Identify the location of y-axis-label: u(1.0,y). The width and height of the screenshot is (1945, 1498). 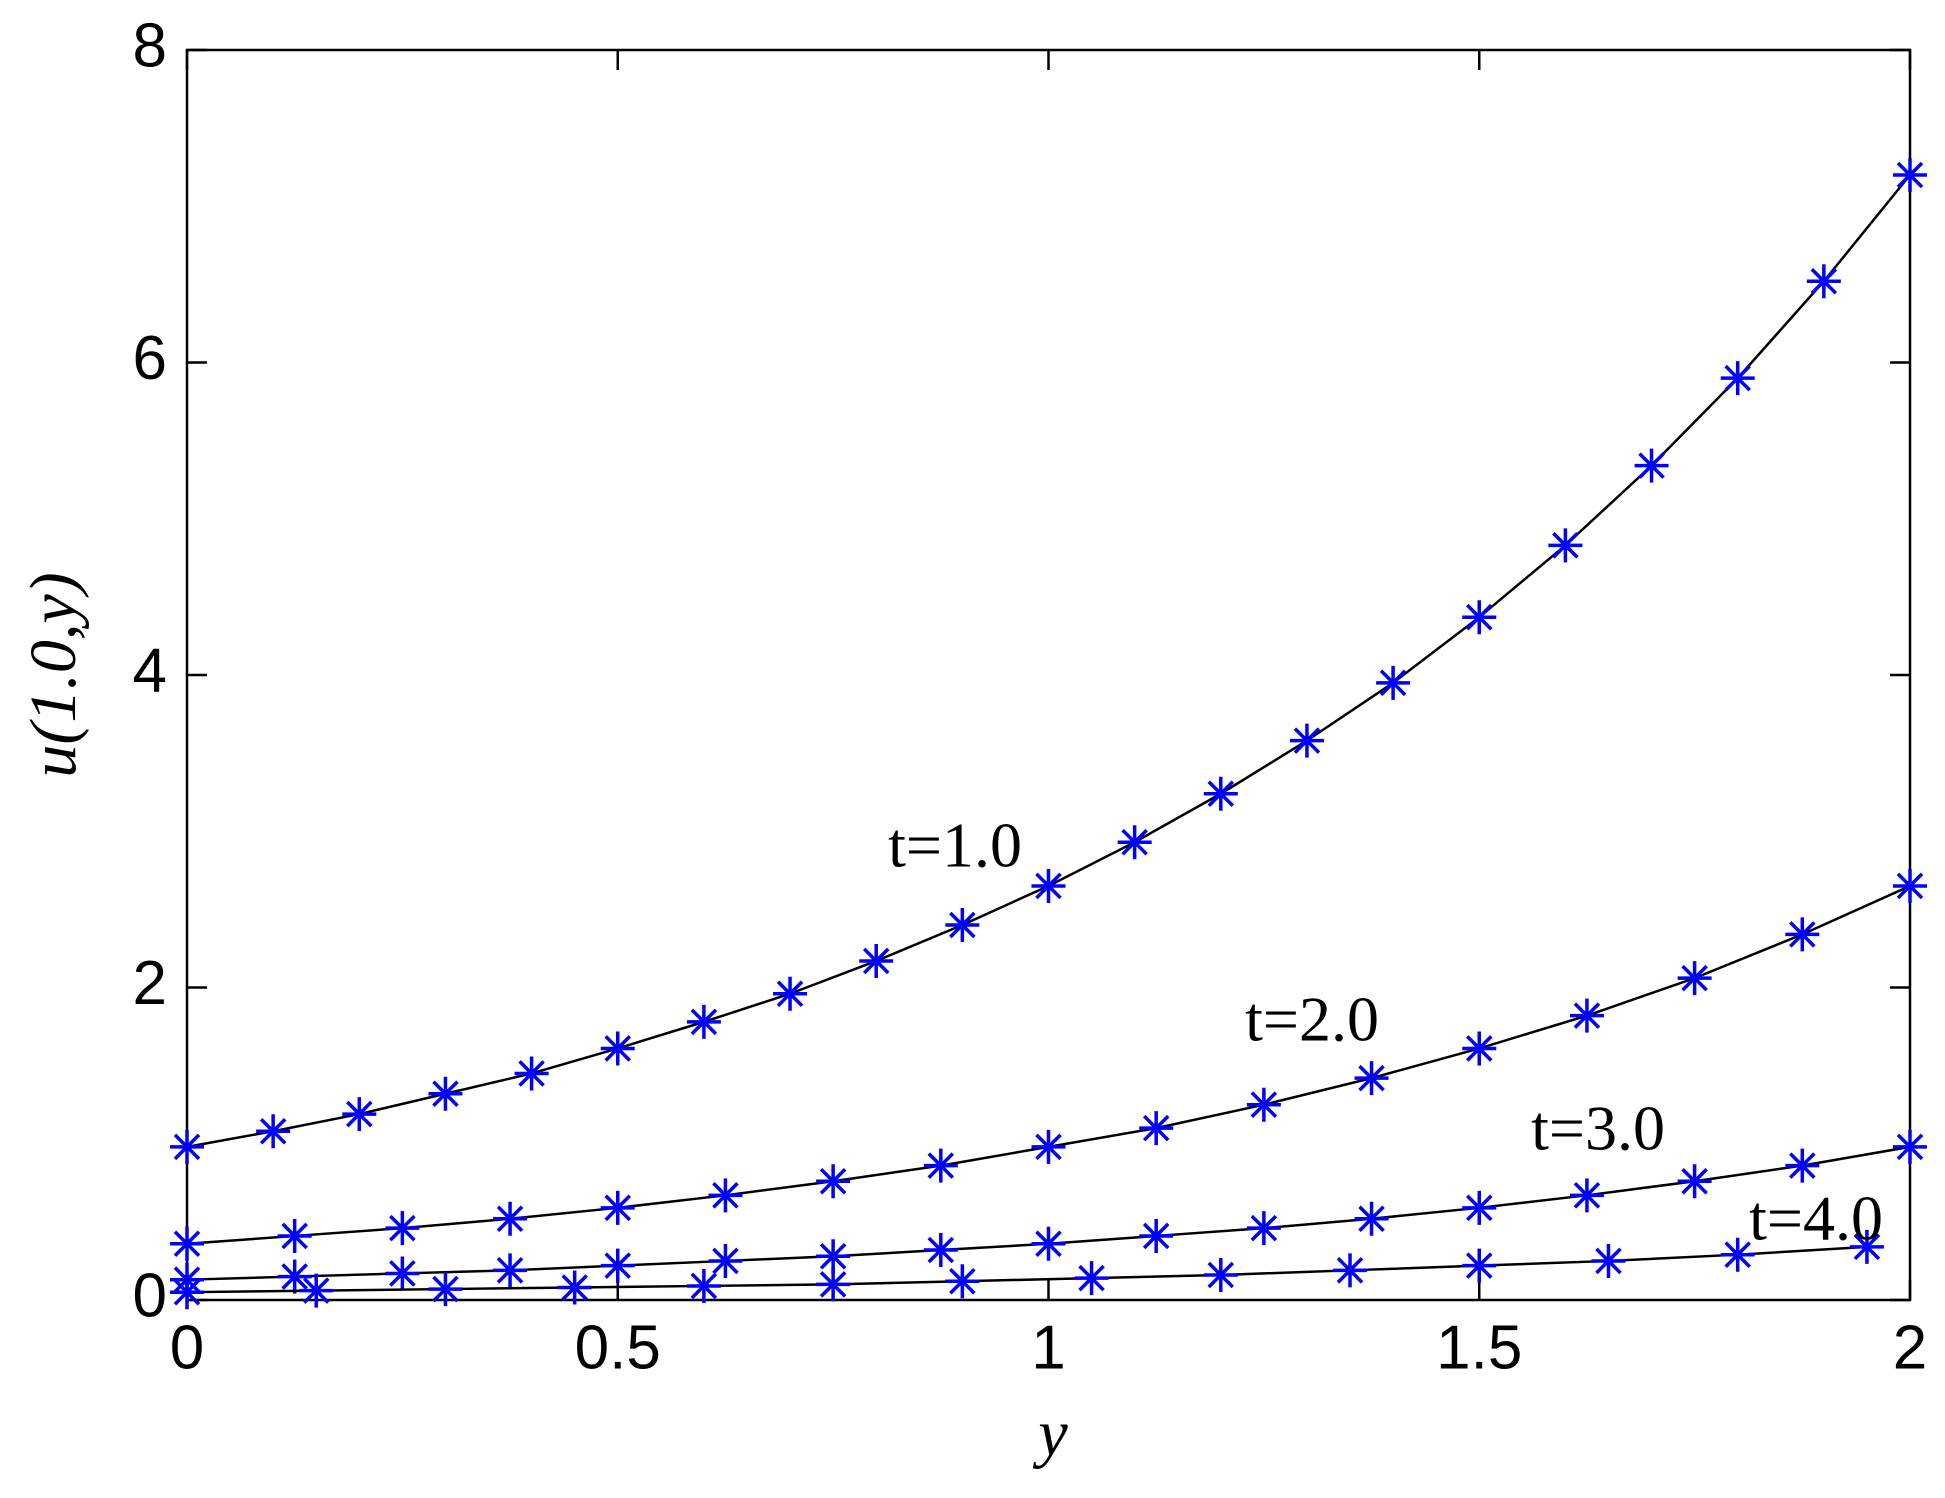
(53, 674).